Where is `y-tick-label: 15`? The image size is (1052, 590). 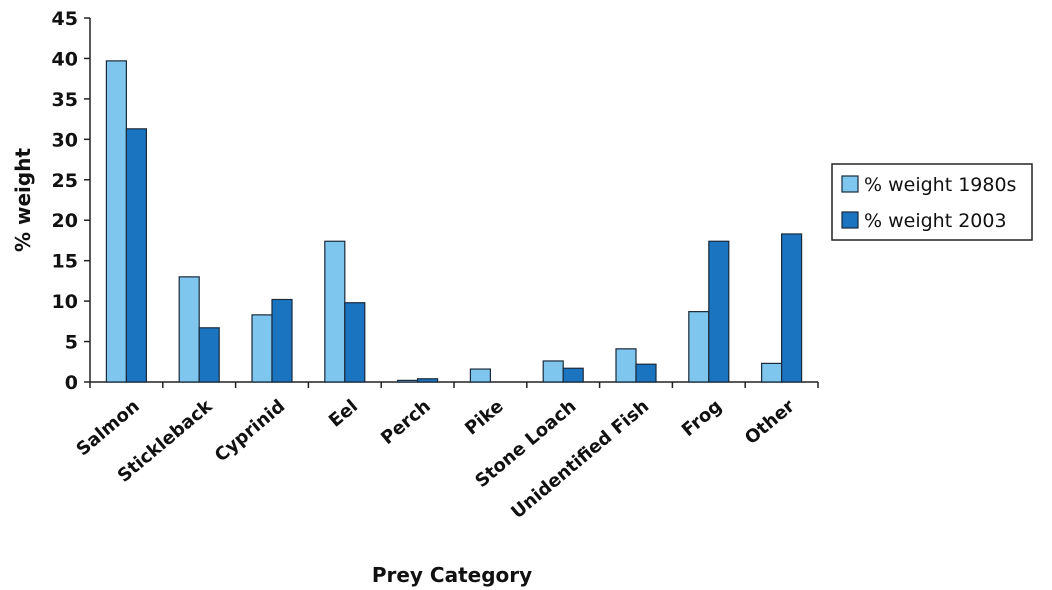 y-tick-label: 15 is located at coordinates (65, 262).